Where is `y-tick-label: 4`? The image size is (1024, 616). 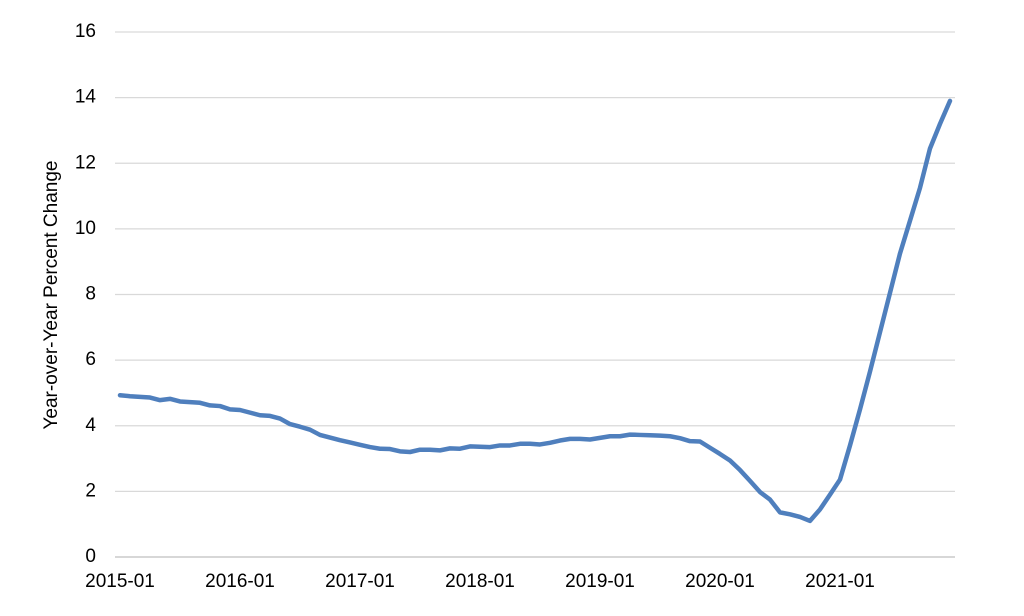 y-tick-label: 4 is located at coordinates (90, 425).